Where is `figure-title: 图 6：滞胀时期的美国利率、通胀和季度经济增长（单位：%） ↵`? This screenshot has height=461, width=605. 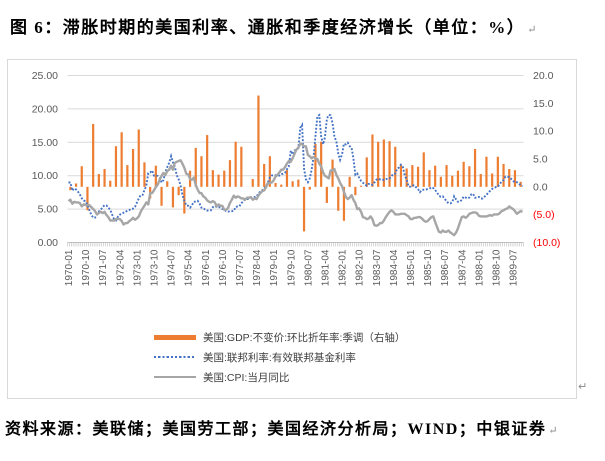 figure-title: 图 6：滞胀时期的美国利率、通胀和季度经济增长（单位：%） ↵ is located at coordinates (305, 25).